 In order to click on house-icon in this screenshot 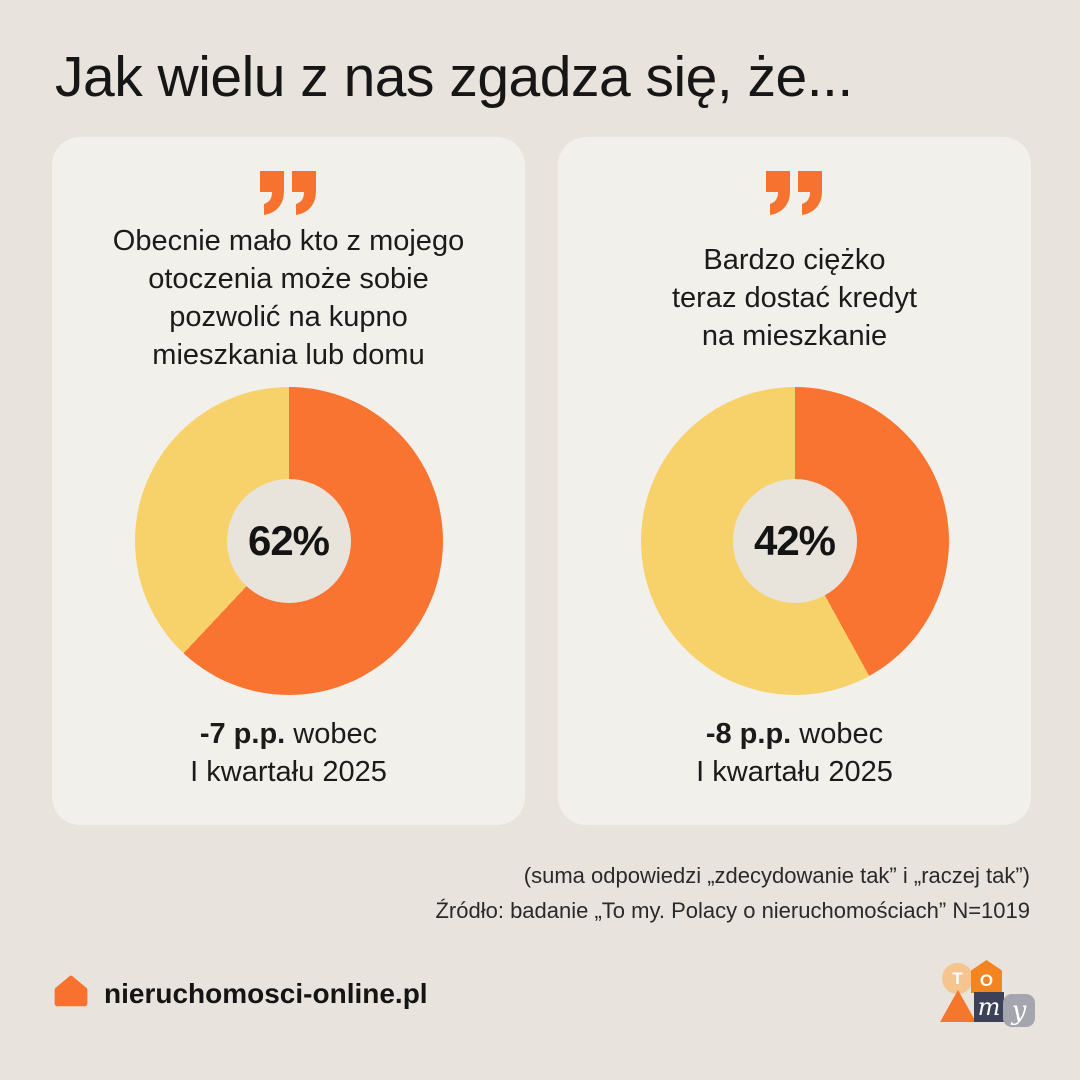, I will do `click(71, 993)`.